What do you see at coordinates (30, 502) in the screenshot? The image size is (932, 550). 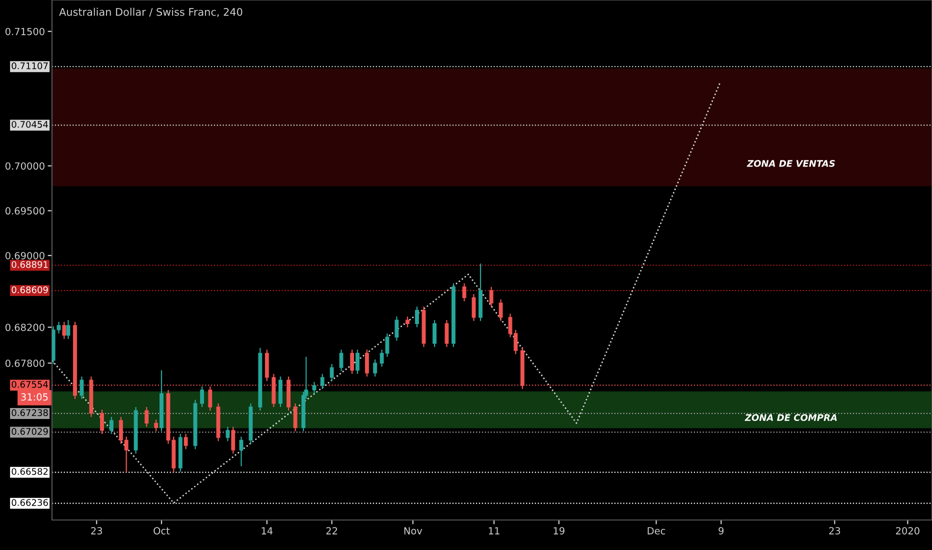 I see `ref-line-label: 0.66236` at bounding box center [30, 502].